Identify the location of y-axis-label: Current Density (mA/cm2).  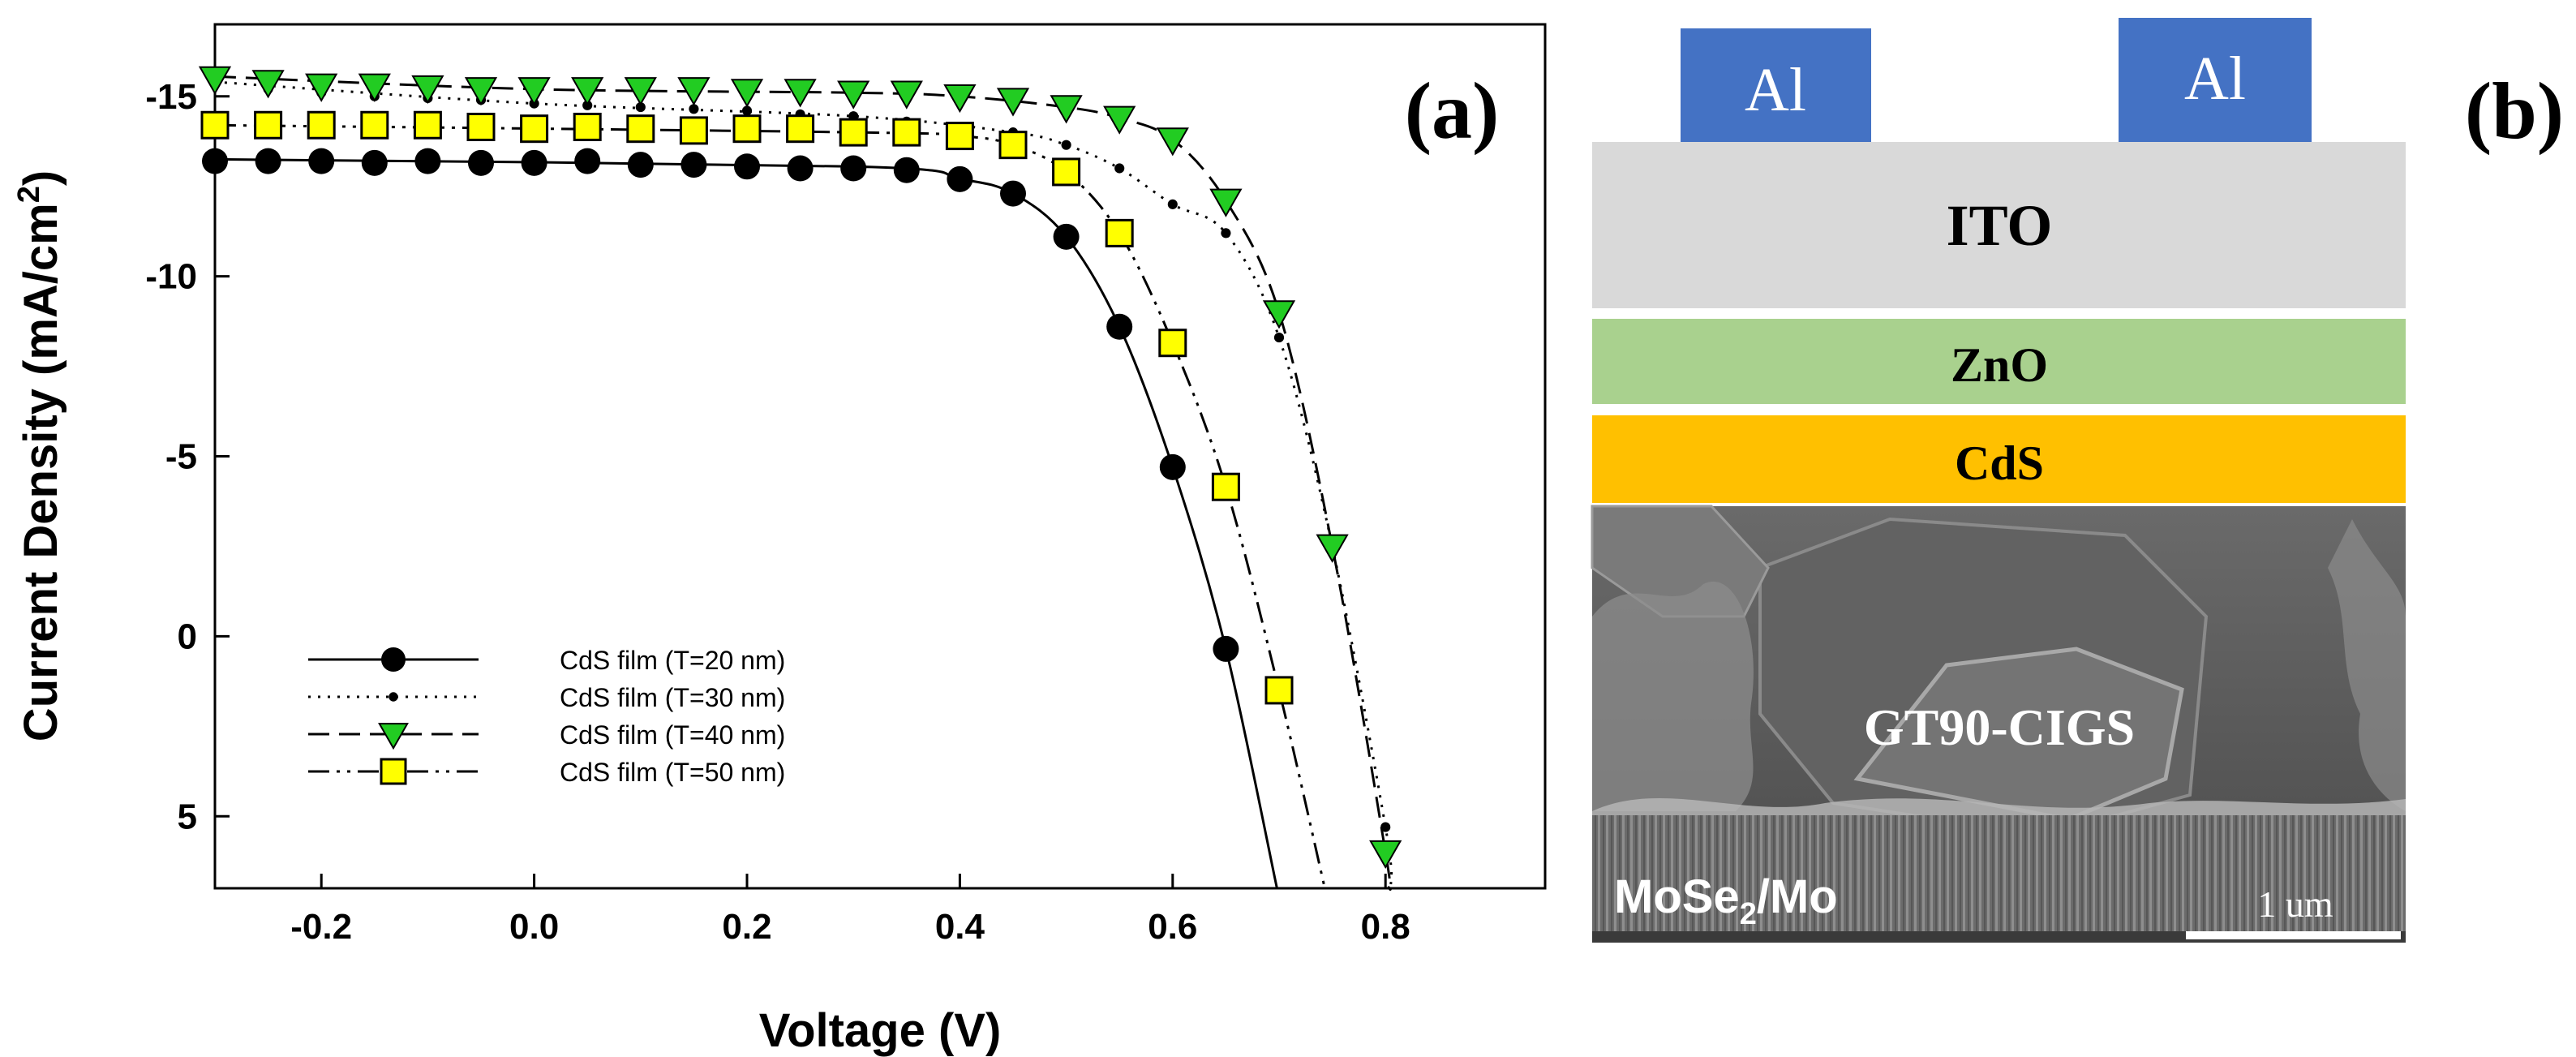
(39, 455).